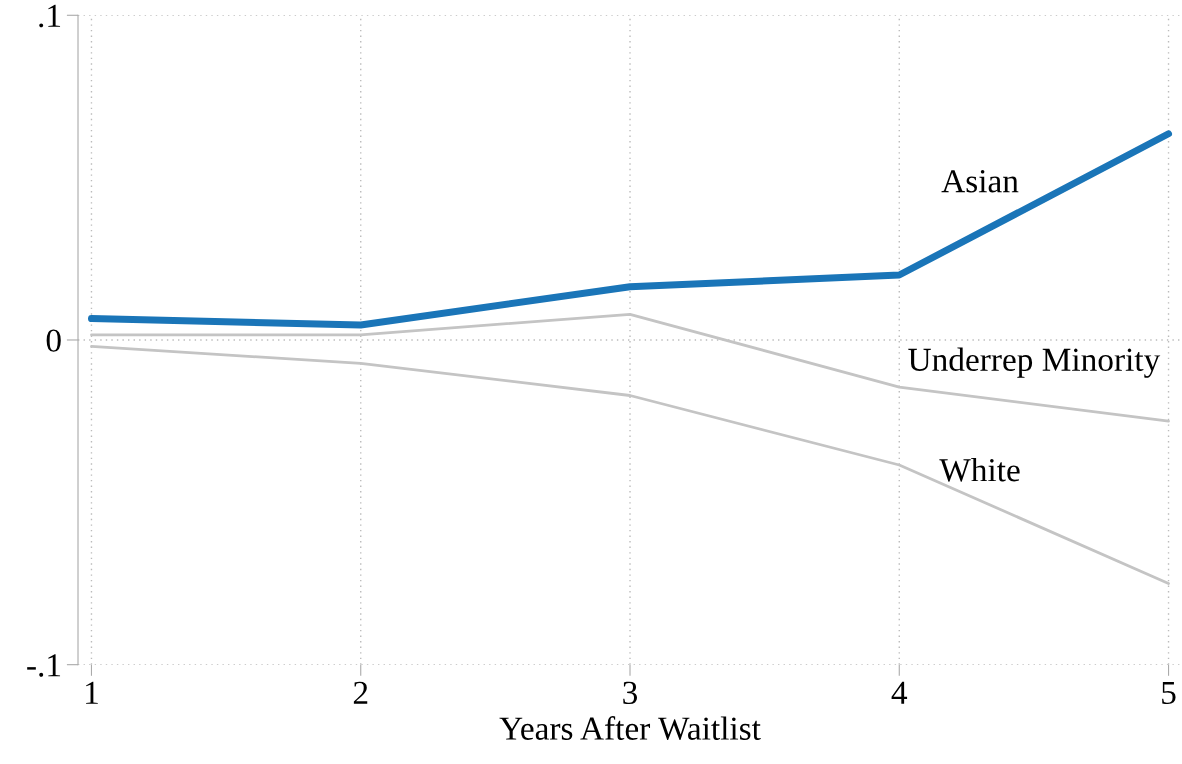 The height and width of the screenshot is (764, 1182). I want to click on y-tick-label: -.1, so click(44, 665).